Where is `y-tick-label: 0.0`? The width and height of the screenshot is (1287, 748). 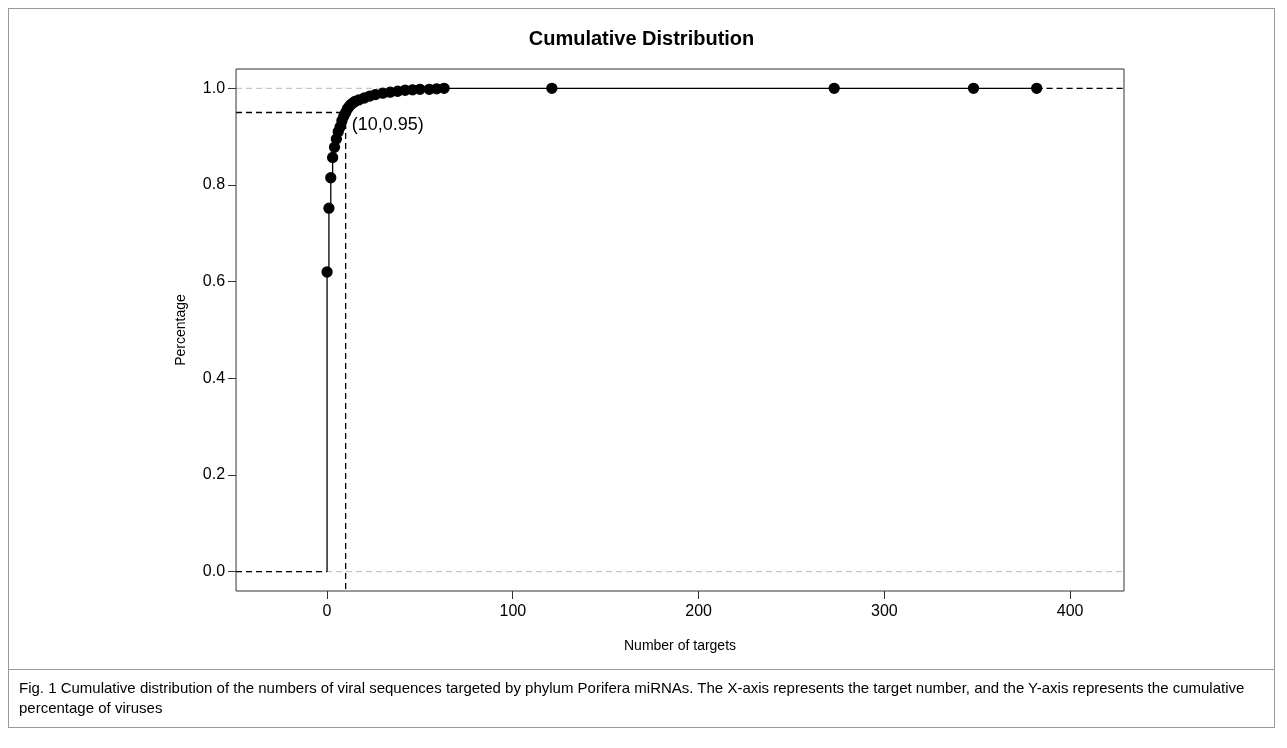 y-tick-label: 0.0 is located at coordinates (214, 571).